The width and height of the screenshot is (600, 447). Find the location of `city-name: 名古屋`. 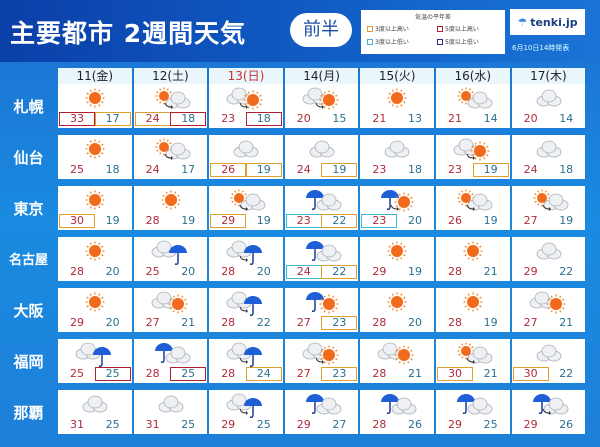

city-name: 名古屋 is located at coordinates (28, 260).